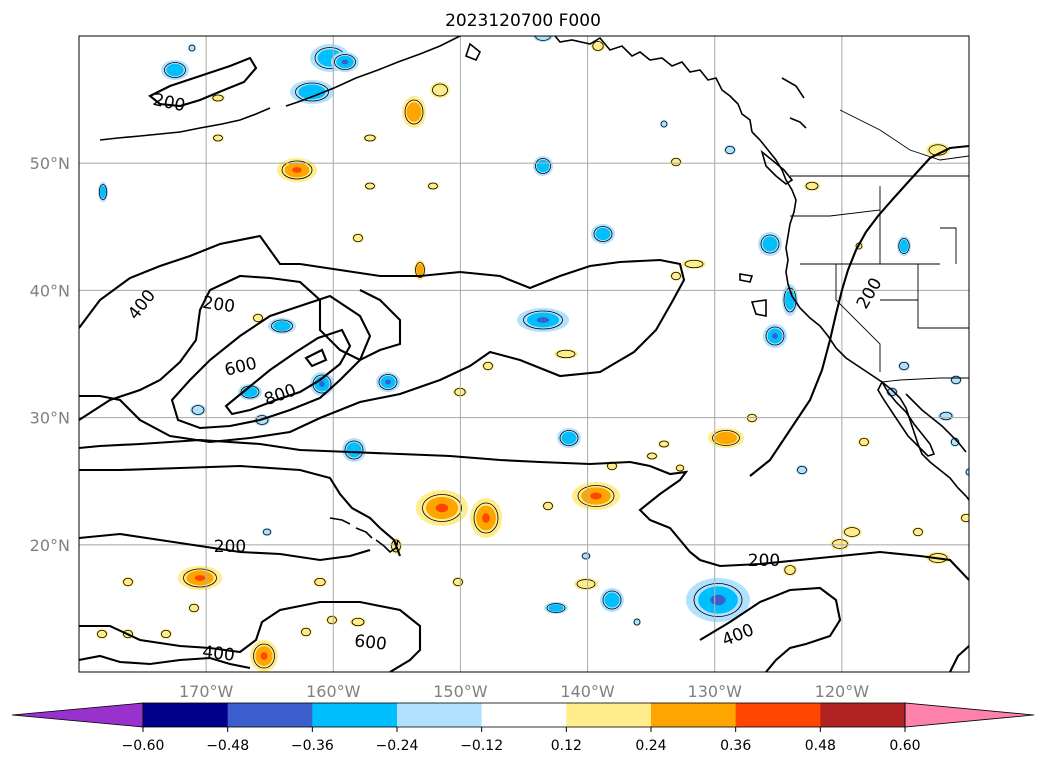 Image resolution: width=1047 pixels, height=765 pixels. I want to click on coastline-vancouver-island, so click(777, 167).